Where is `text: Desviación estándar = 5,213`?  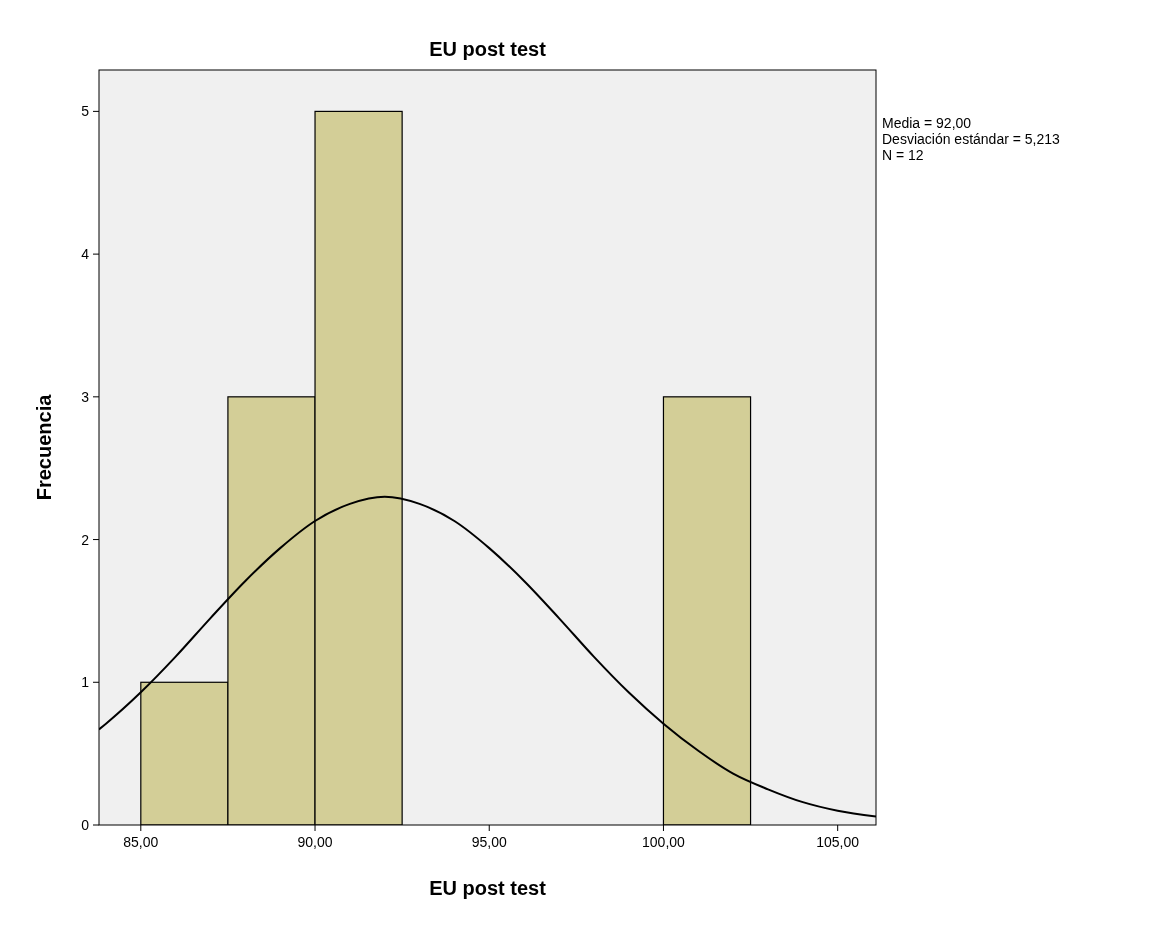
text: Desviación estándar = 5,213 is located at coordinates (971, 139).